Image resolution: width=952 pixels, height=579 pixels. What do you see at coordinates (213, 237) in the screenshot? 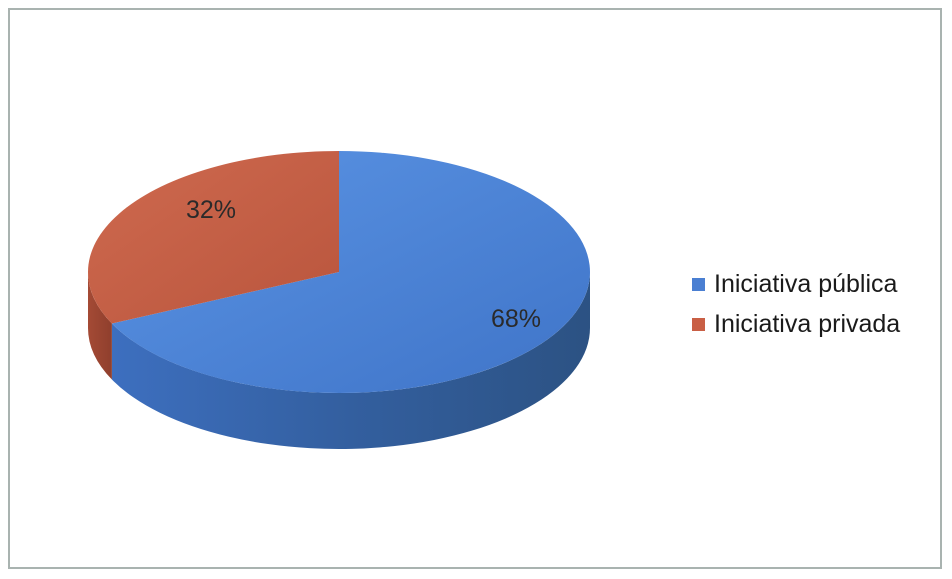
I see `pie-slice-privada` at bounding box center [213, 237].